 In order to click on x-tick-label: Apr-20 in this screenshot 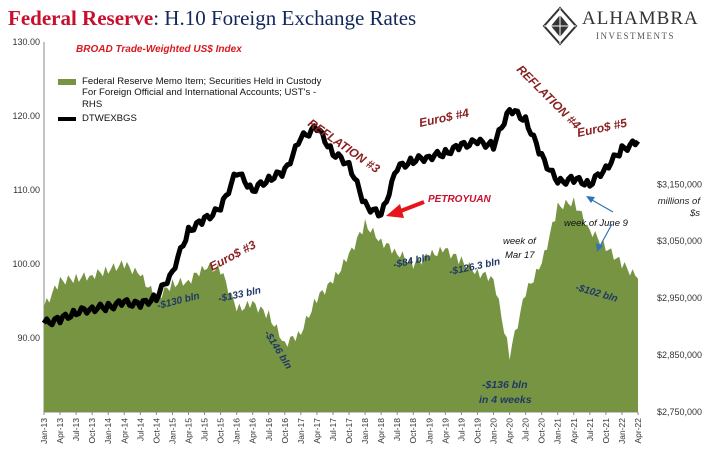, I will do `click(510, 431)`.